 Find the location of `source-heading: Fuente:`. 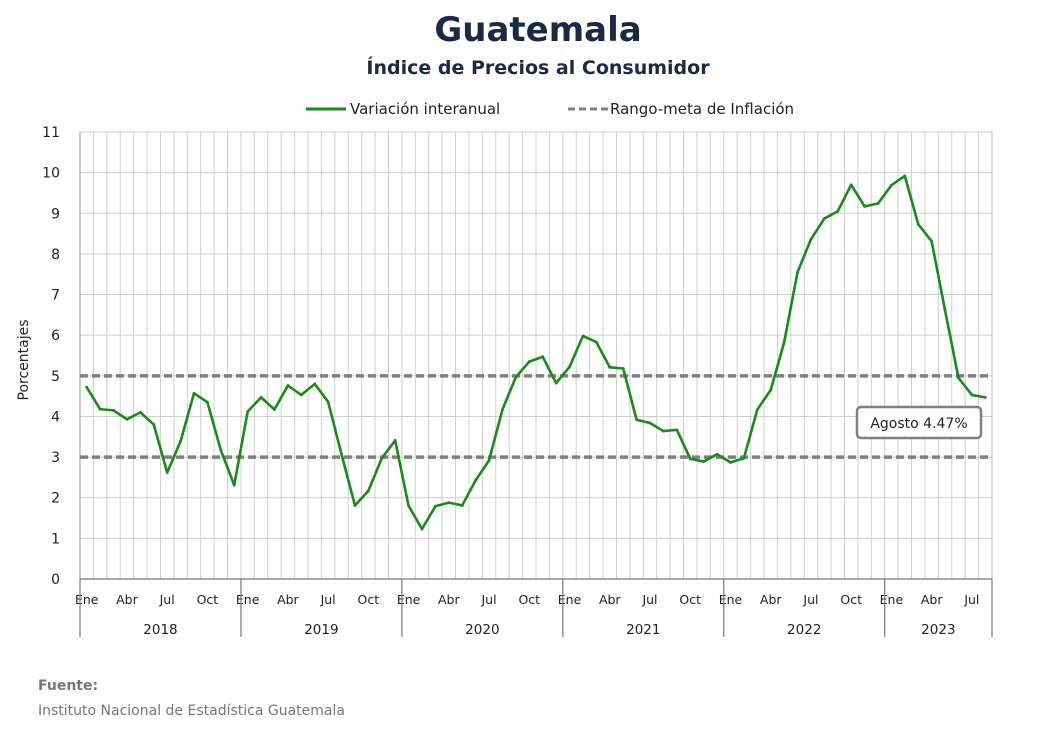

source-heading: Fuente: is located at coordinates (68, 686).